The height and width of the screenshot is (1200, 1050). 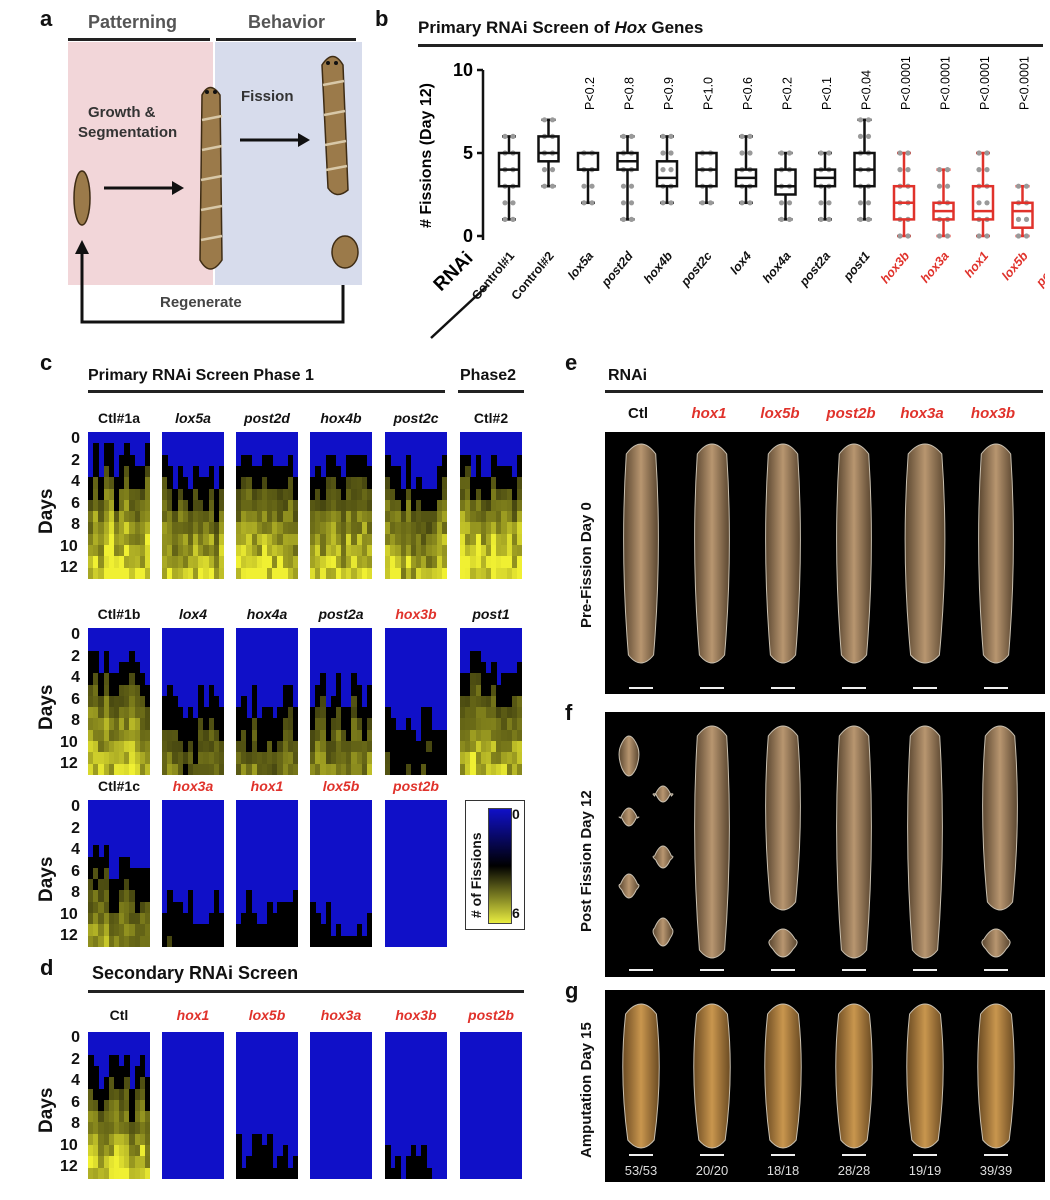 What do you see at coordinates (783, 943) in the screenshot?
I see `worm-day12-tail` at bounding box center [783, 943].